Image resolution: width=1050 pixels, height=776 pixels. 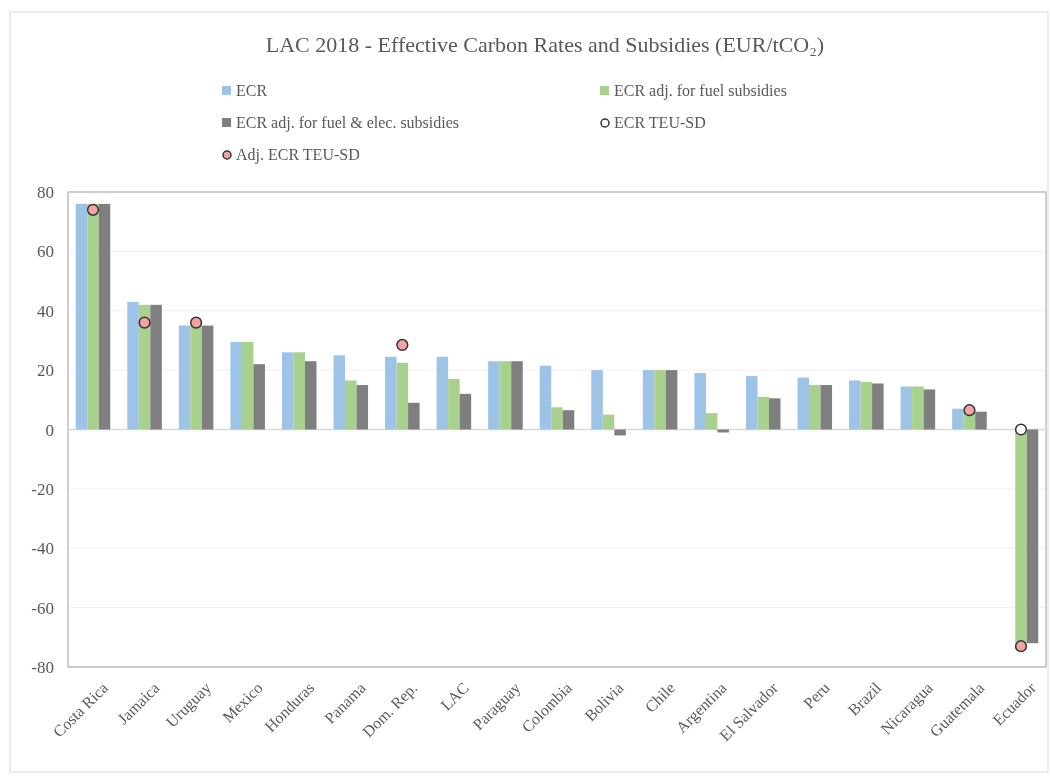 What do you see at coordinates (660, 122) in the screenshot?
I see `legend-label: ECR TEU-SD` at bounding box center [660, 122].